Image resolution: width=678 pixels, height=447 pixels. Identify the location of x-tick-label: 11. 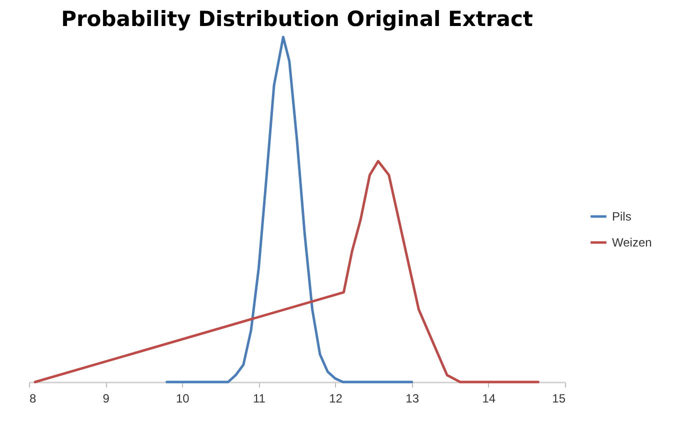
(259, 399).